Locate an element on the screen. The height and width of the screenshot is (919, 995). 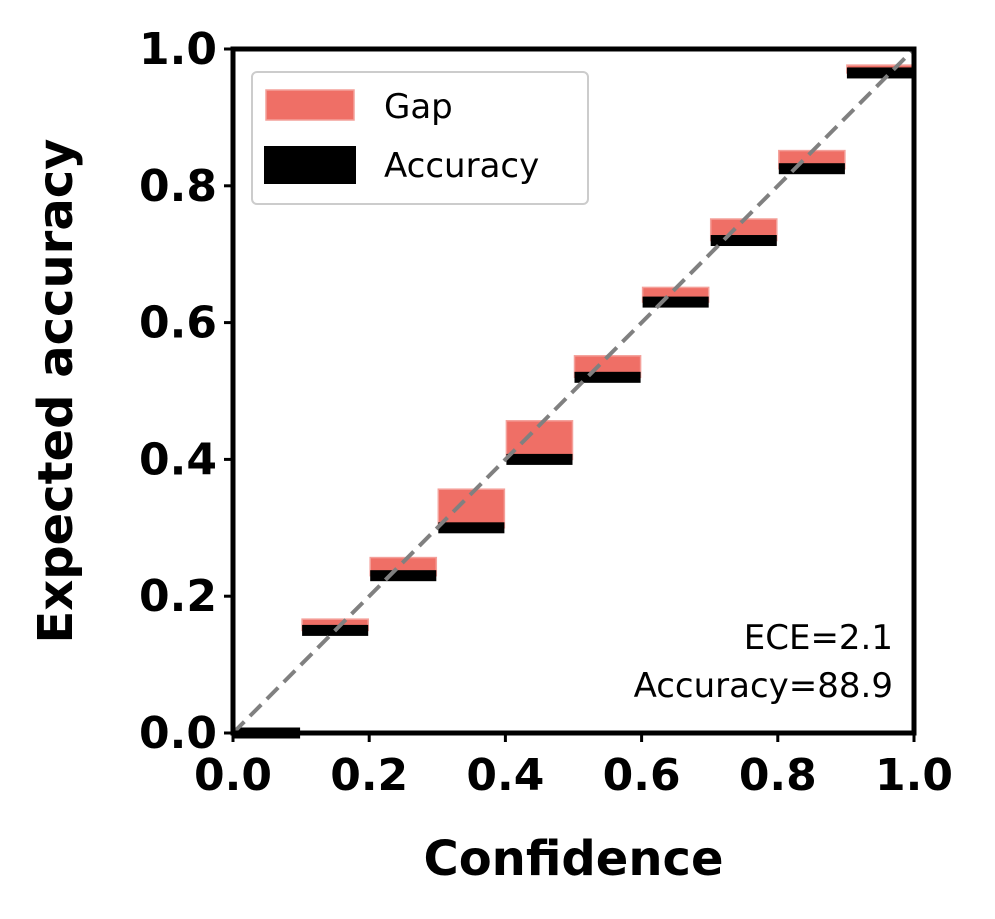
x-tick-label-1: 0.2 is located at coordinates (369, 775).